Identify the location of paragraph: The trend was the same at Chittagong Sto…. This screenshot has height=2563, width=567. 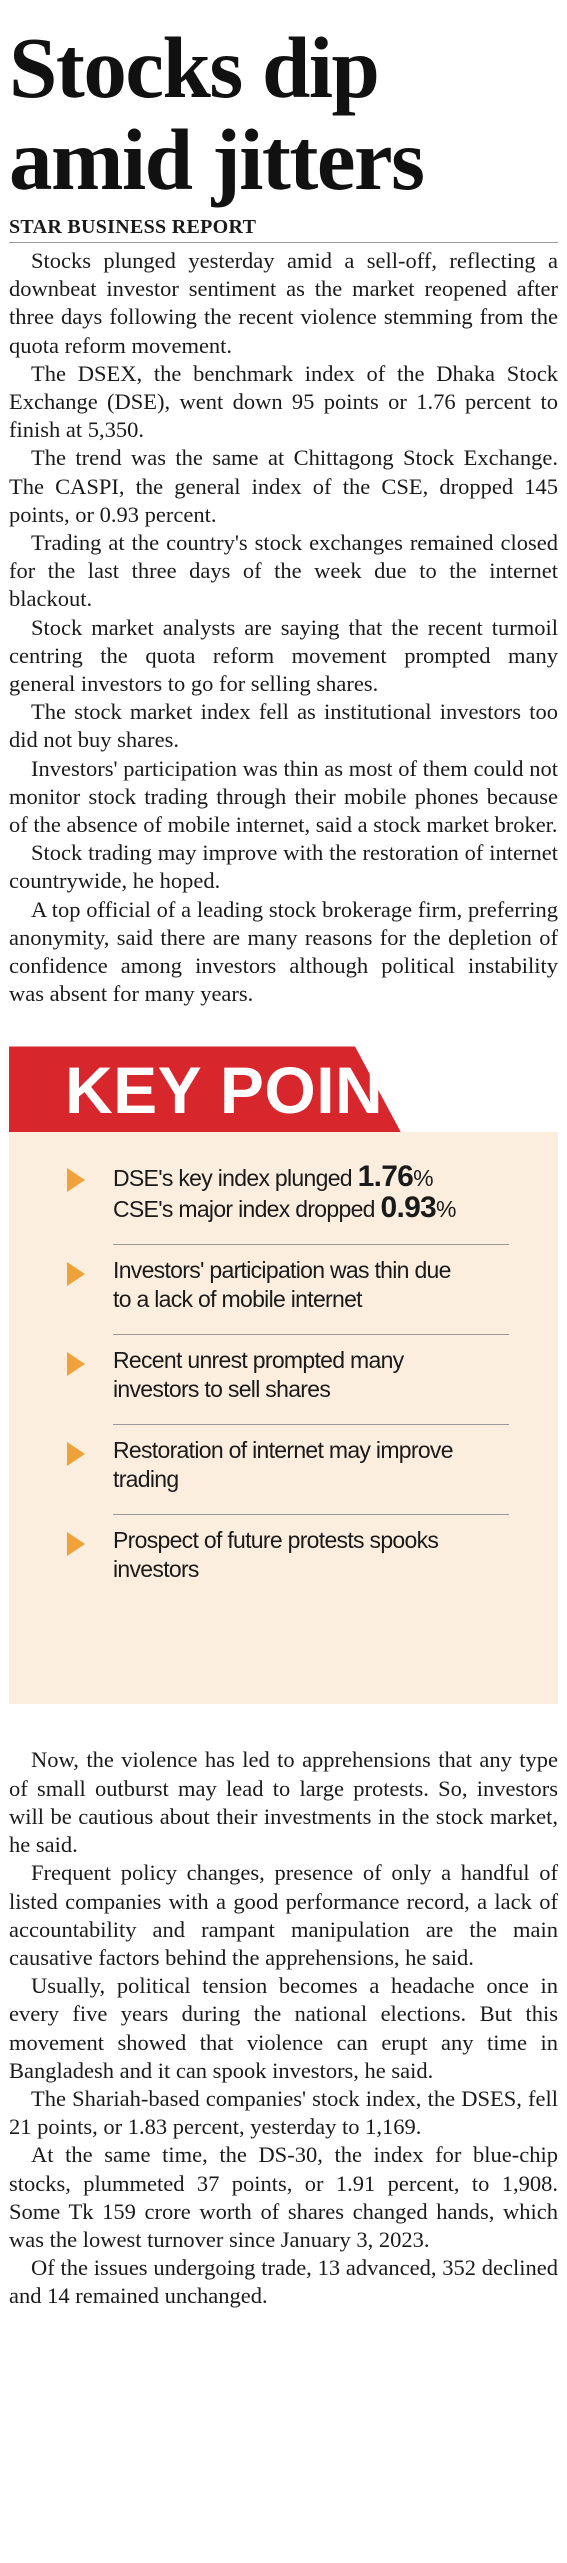
(283, 486).